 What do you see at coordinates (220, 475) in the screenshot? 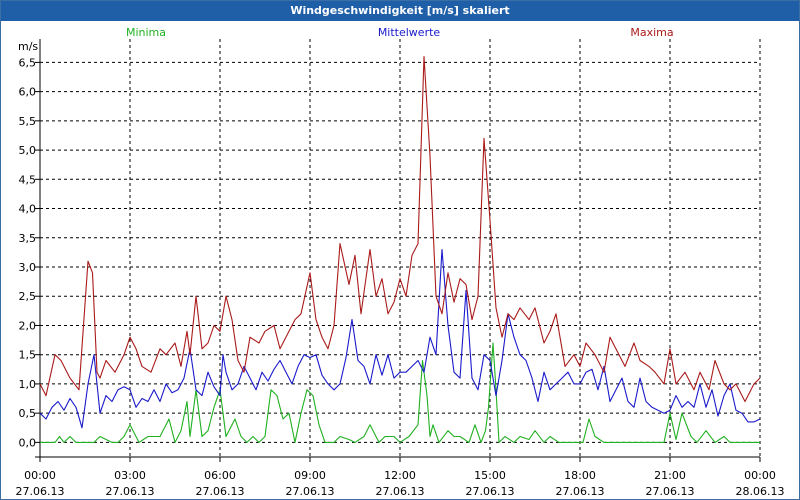
I see `x-tick-time: 06:00` at bounding box center [220, 475].